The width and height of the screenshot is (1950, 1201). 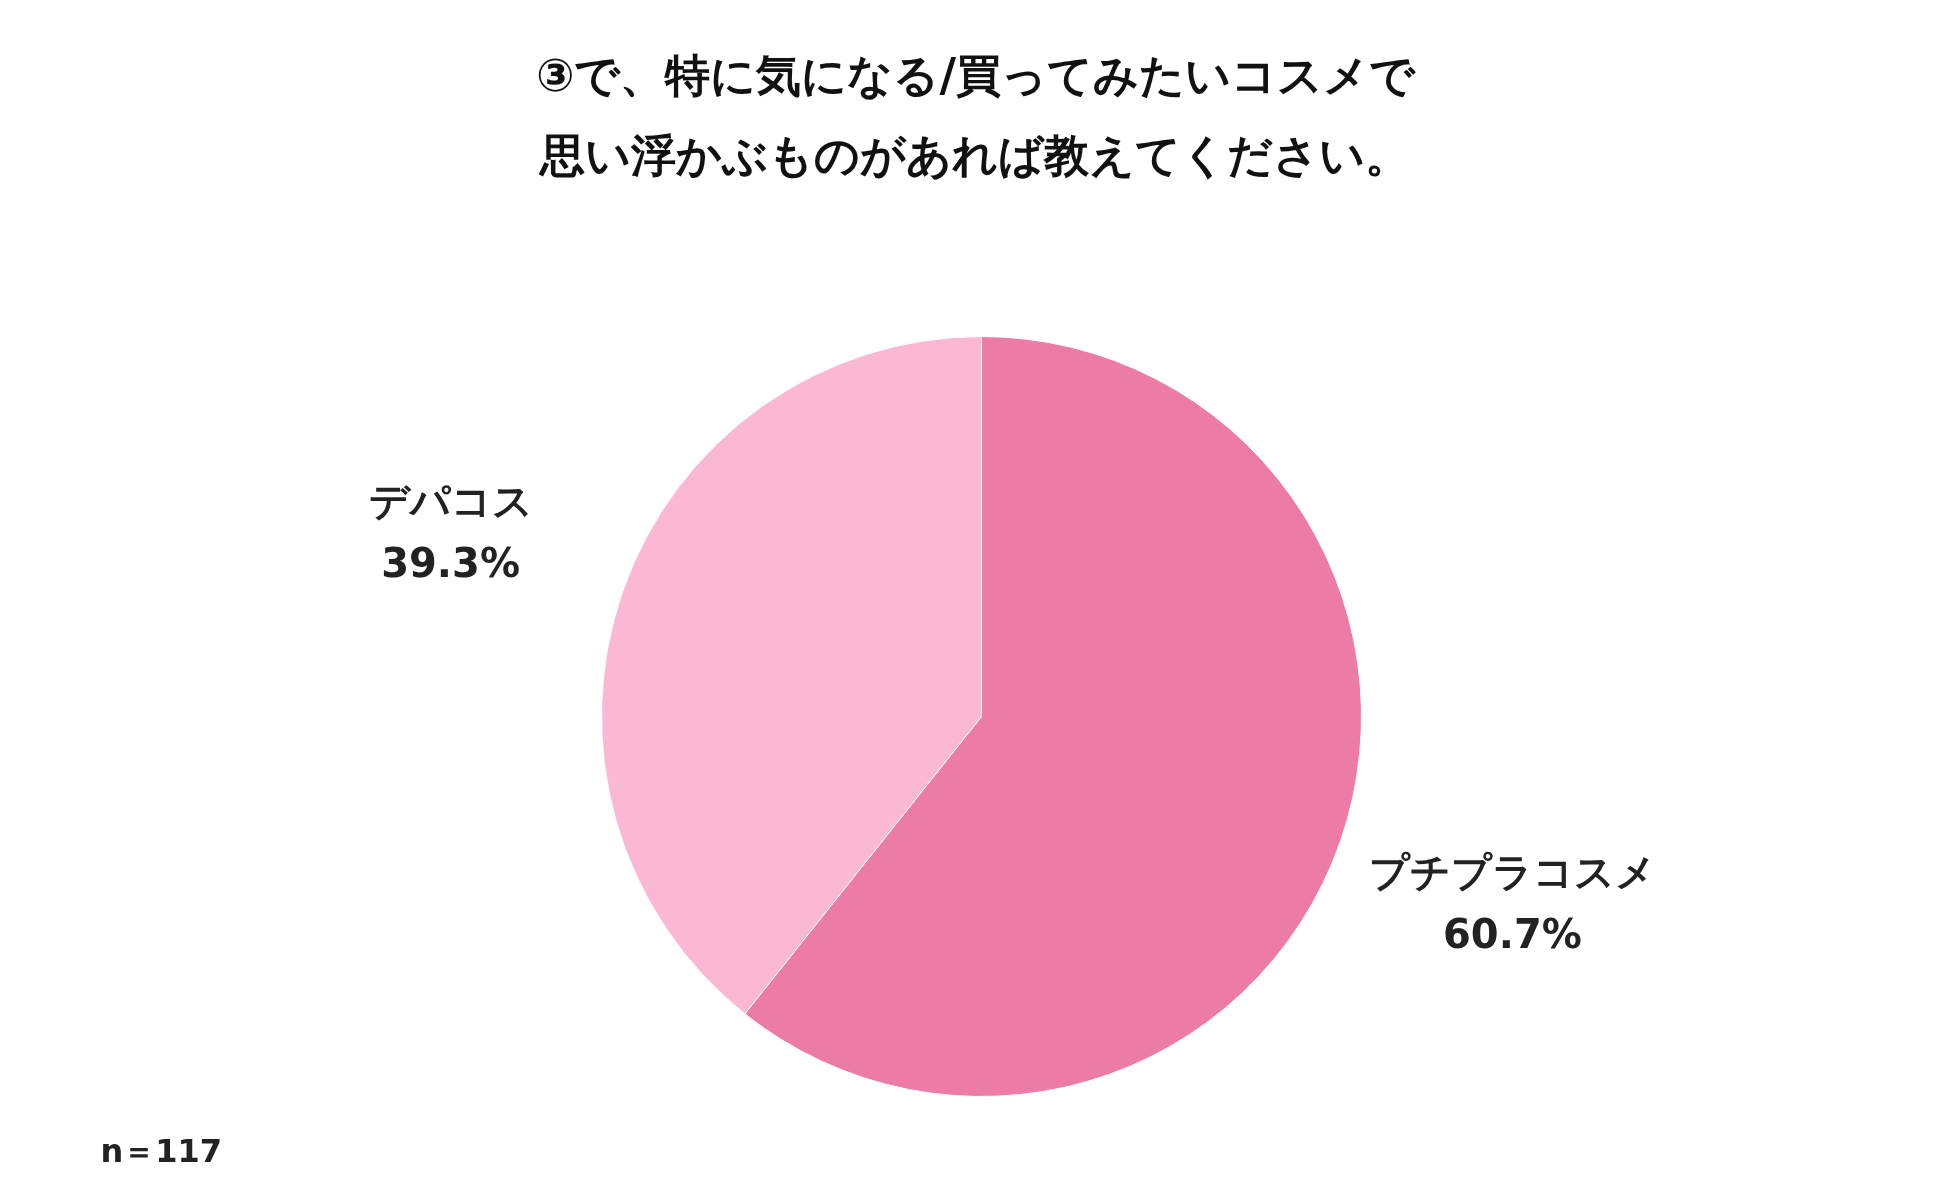 What do you see at coordinates (1512, 872) in the screenshot?
I see `slice-label: プチプラコスメ` at bounding box center [1512, 872].